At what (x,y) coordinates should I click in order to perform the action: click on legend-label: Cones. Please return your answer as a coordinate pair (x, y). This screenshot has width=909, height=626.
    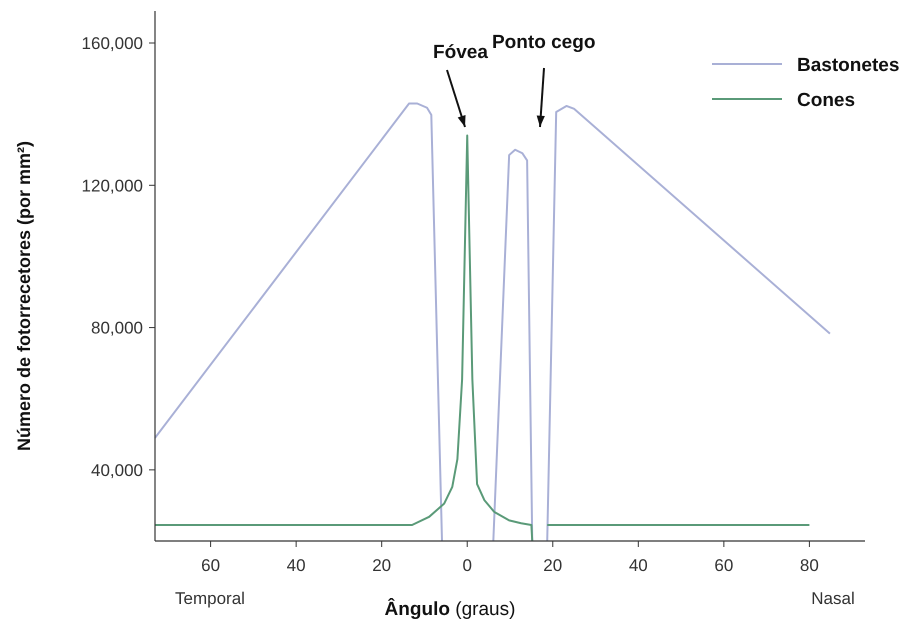
    Looking at the image, I should click on (826, 100).